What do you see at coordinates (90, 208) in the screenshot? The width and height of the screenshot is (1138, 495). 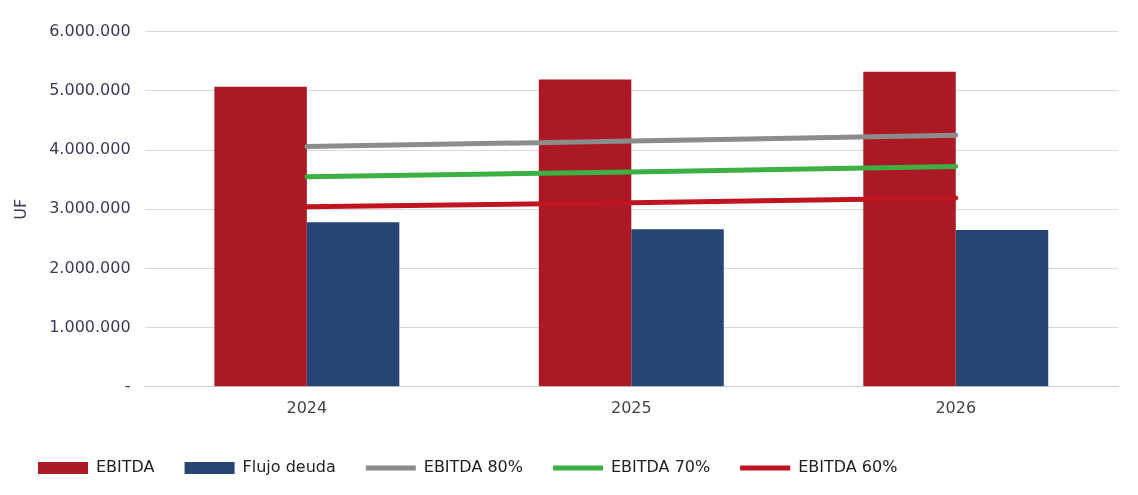 I see `y-tick-label: 3.000.000` at bounding box center [90, 208].